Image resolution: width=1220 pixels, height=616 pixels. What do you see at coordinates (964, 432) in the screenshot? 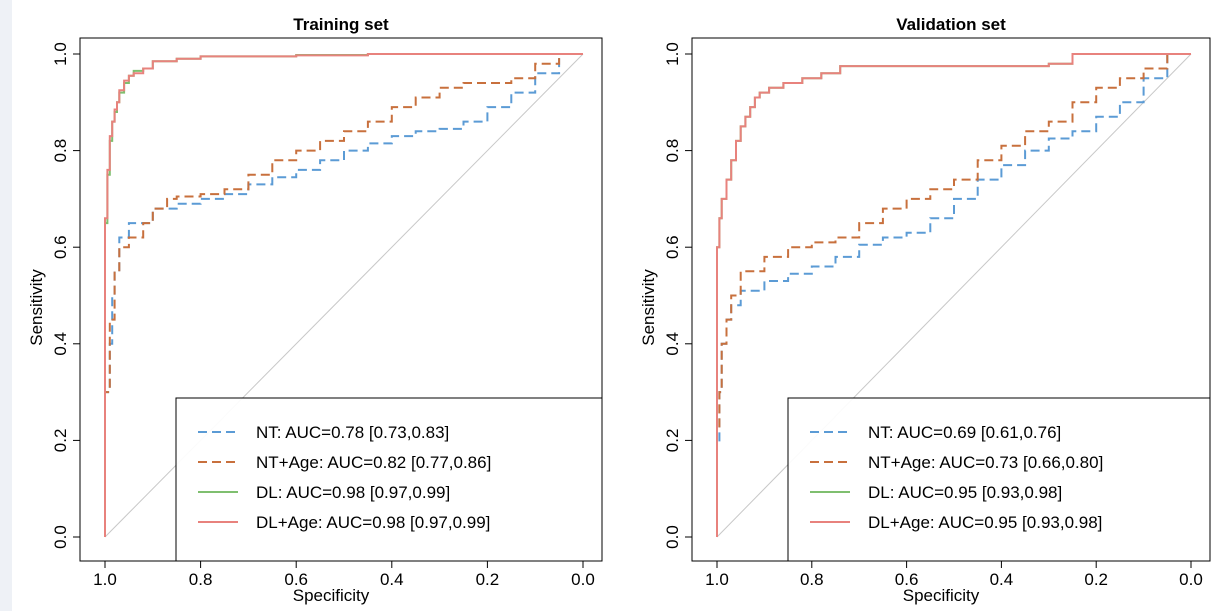
I see `legend-entry-label: NT: AUC=0.69 [0.61,0.76]` at bounding box center [964, 432].